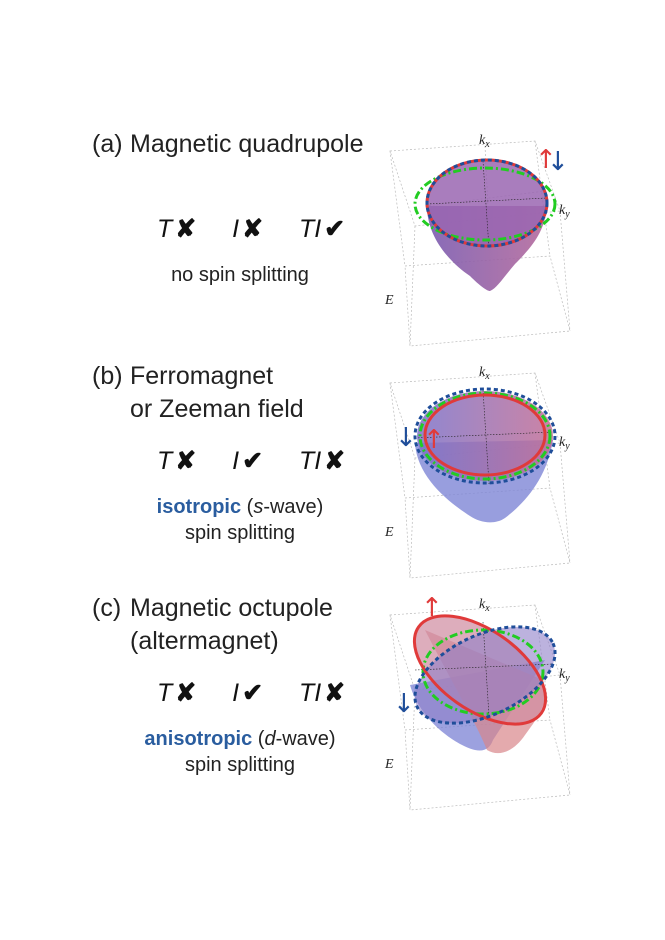 Image resolution: width=665 pixels, height=940 pixels. I want to click on panel-a-symmetry-row: T ✘ I ✘ TI ✔, so click(251, 229).